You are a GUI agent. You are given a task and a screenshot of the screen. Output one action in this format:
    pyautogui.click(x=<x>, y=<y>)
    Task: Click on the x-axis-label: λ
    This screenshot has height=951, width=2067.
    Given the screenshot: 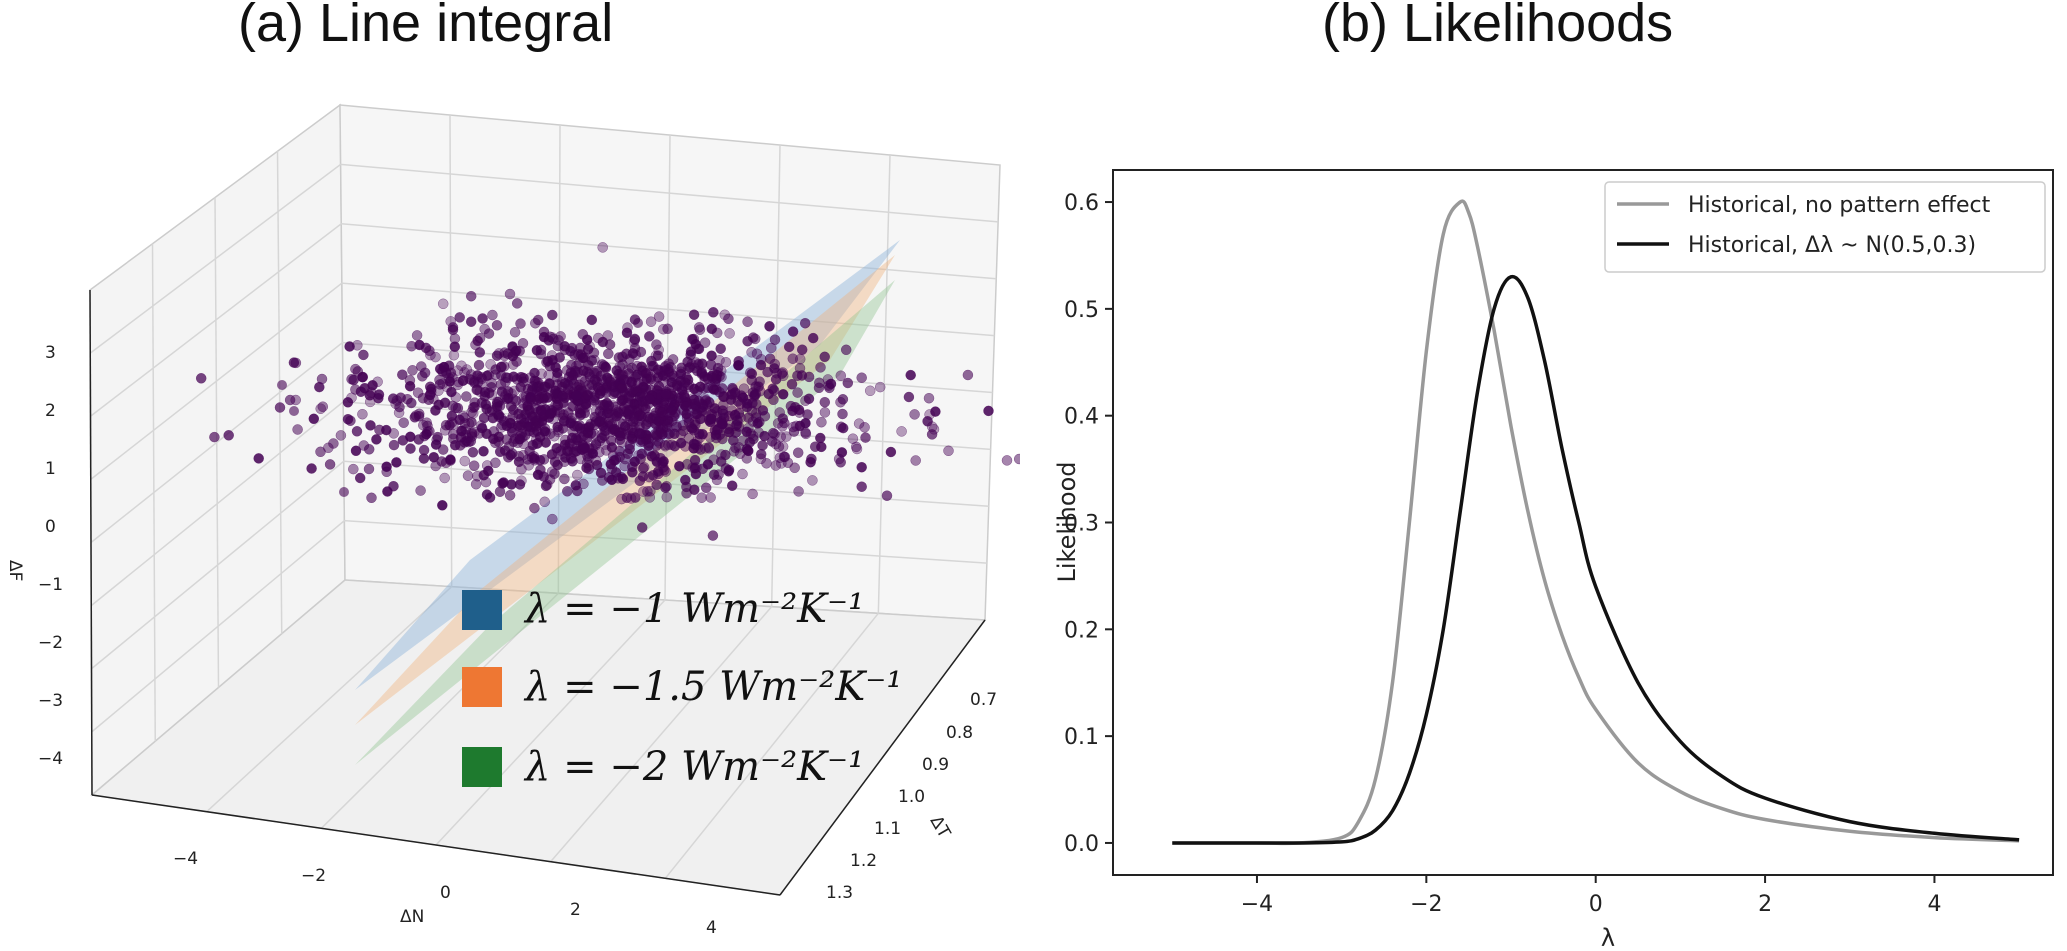 What is the action you would take?
    pyautogui.click(x=1608, y=937)
    